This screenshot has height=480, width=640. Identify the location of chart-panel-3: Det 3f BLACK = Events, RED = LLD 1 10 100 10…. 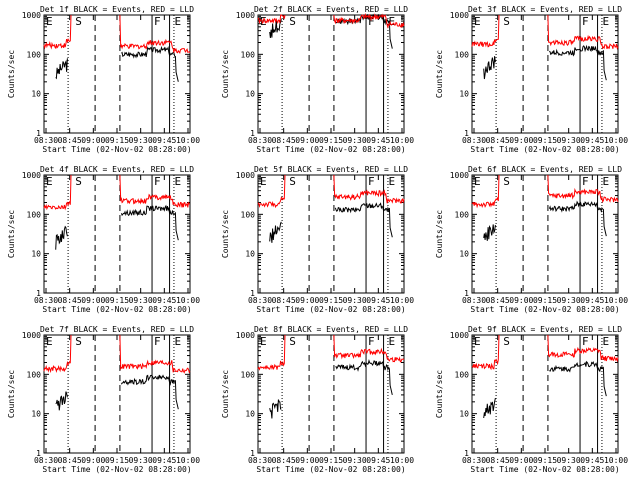
(531, 79).